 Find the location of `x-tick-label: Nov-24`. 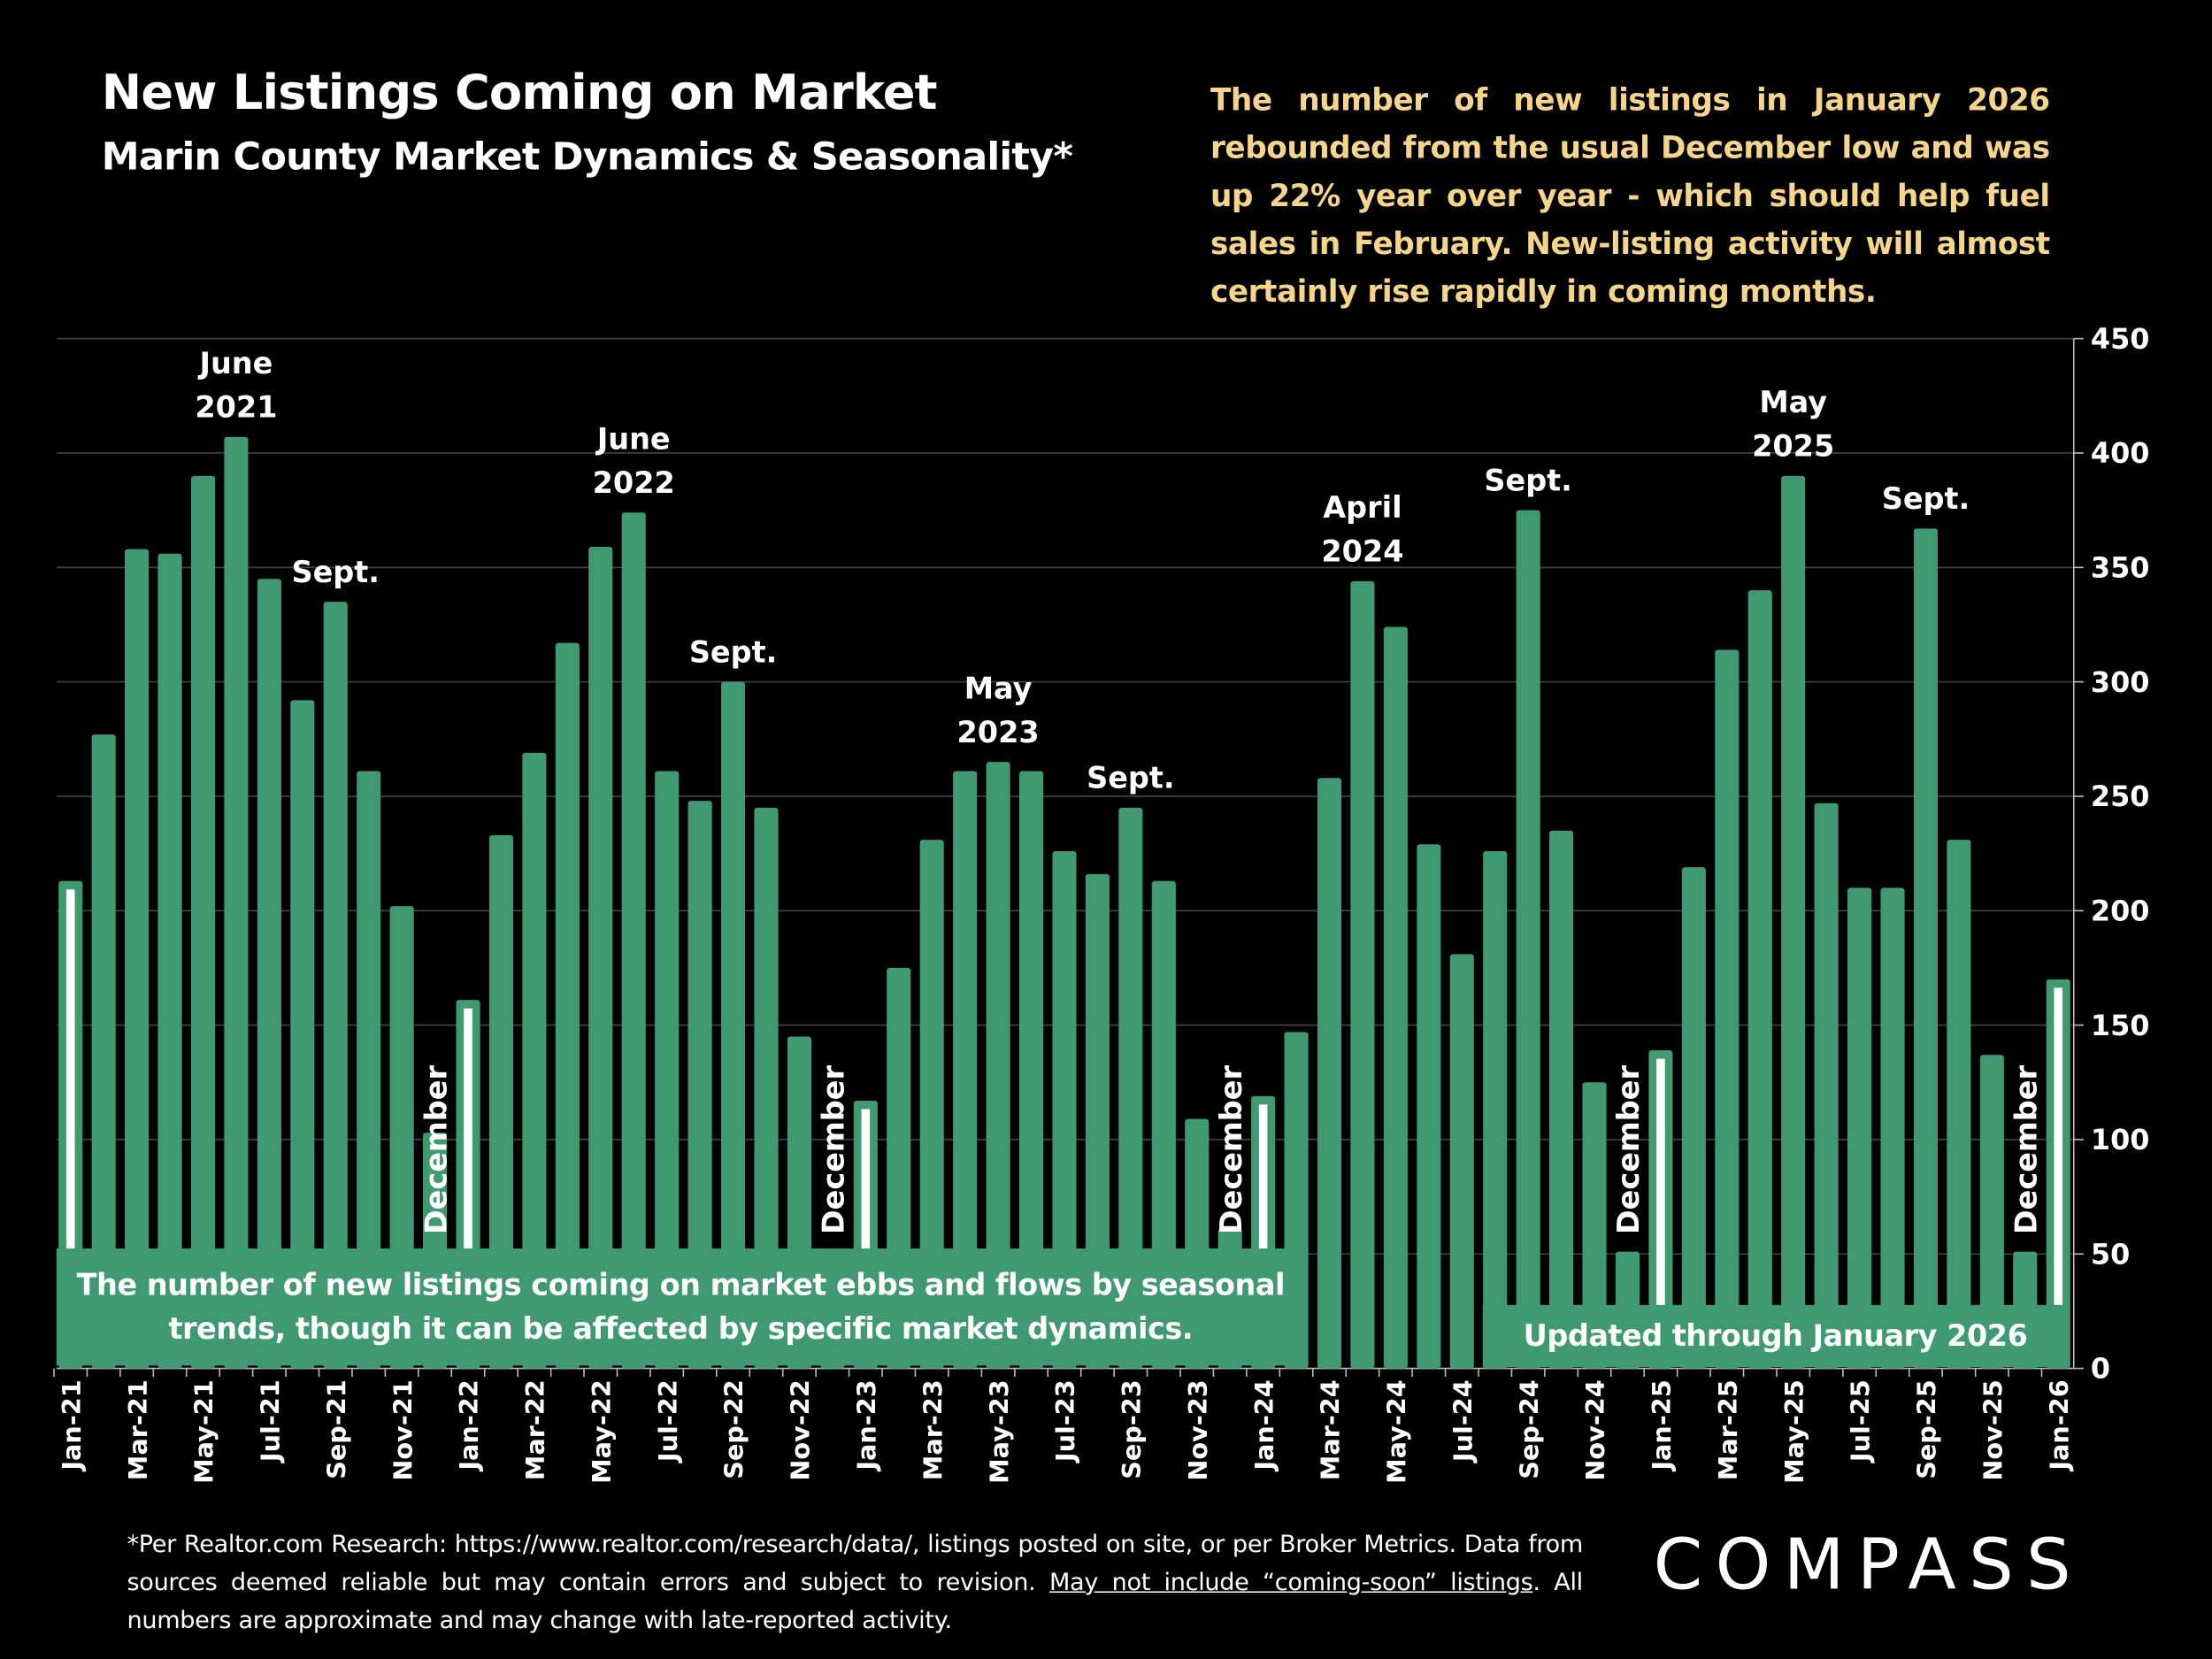

x-tick-label: Nov-24 is located at coordinates (1595, 1430).